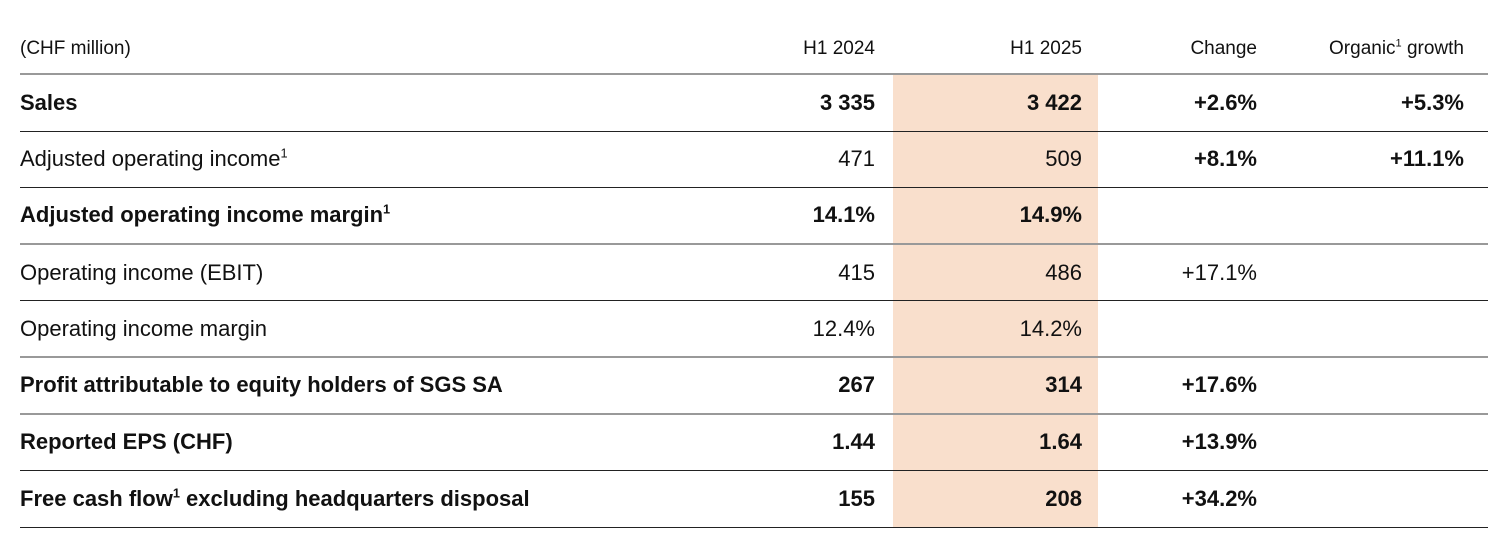 Image resolution: width=1504 pixels, height=555 pixels. What do you see at coordinates (856, 385) in the screenshot?
I see `value-h1-2024: 267` at bounding box center [856, 385].